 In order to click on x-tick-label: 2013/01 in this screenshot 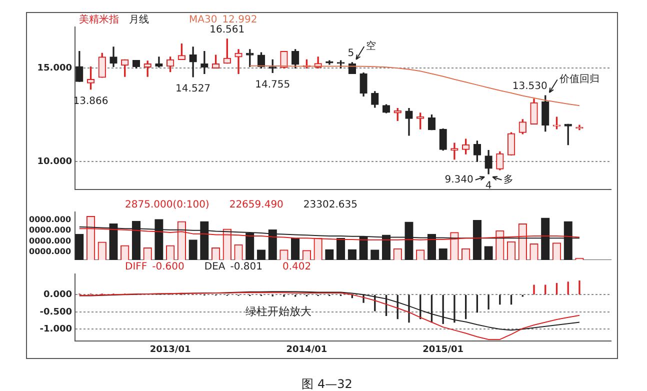, I will do `click(170, 349)`.